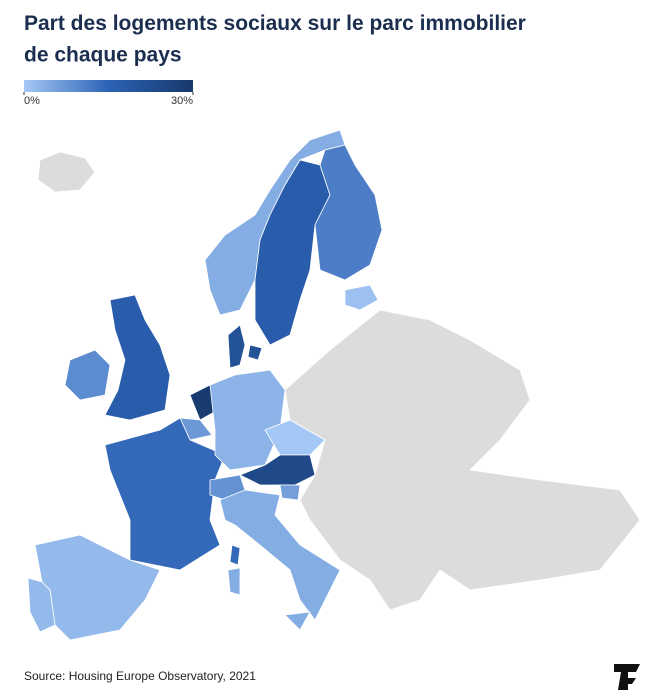 The width and height of the screenshot is (657, 699). I want to click on no-data-country, so click(66, 172).